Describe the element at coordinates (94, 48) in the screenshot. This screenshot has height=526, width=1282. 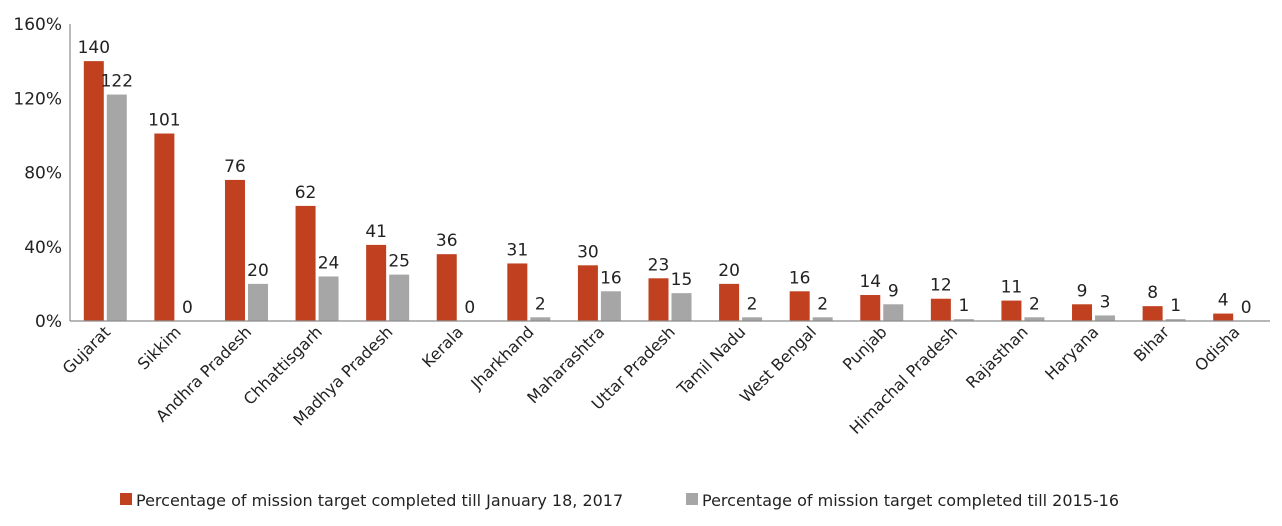
I see `data-label: 140` at that location.